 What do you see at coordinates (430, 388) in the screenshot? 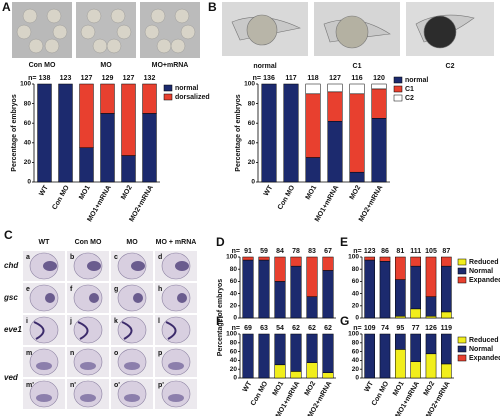
I see `x-tick-label: MO2` at bounding box center [430, 388].